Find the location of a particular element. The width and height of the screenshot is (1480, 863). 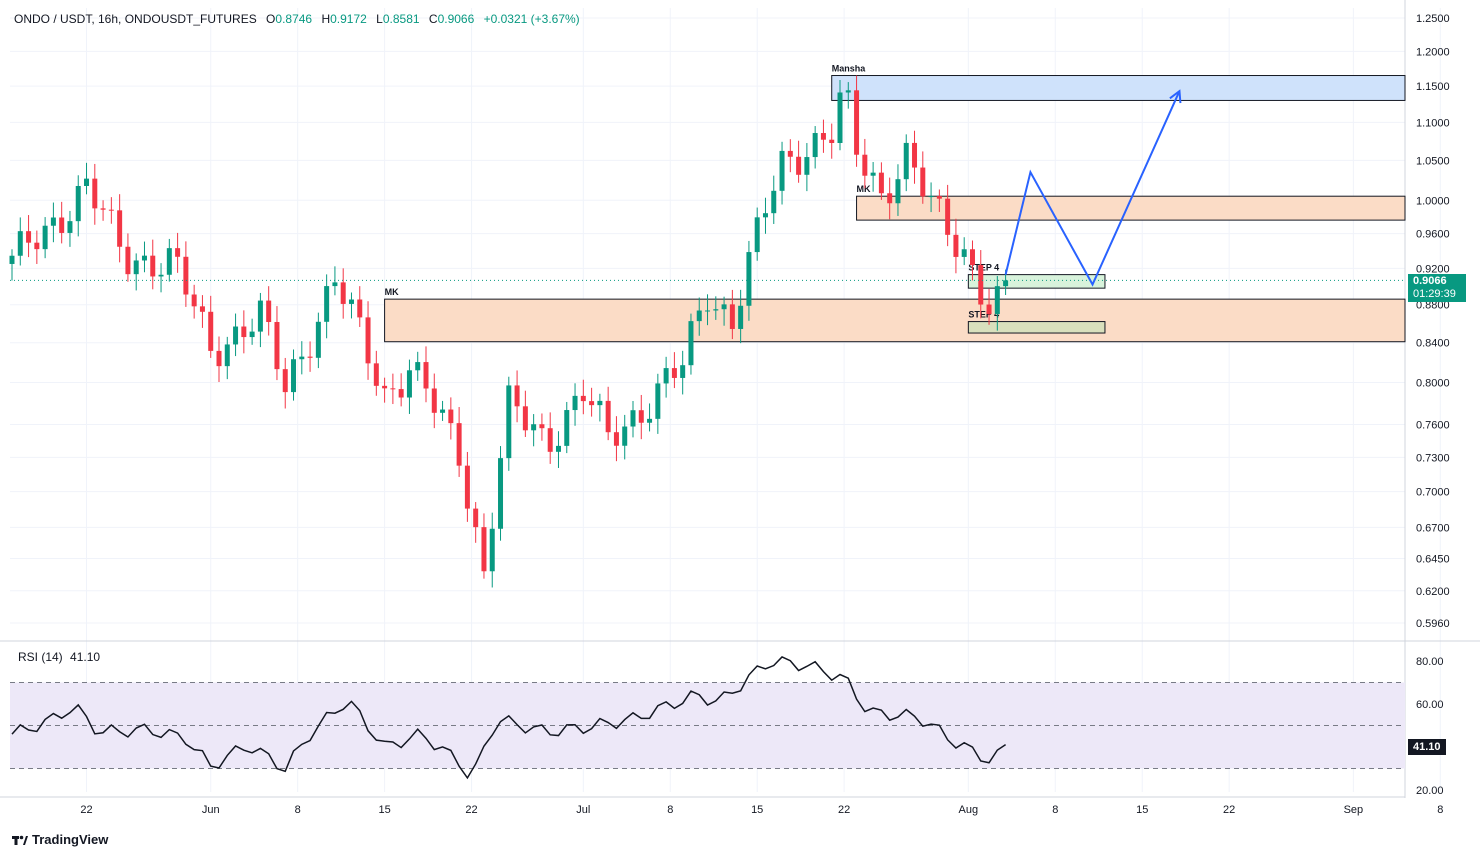

price-tick-label: 0.6450 is located at coordinates (1433, 559).